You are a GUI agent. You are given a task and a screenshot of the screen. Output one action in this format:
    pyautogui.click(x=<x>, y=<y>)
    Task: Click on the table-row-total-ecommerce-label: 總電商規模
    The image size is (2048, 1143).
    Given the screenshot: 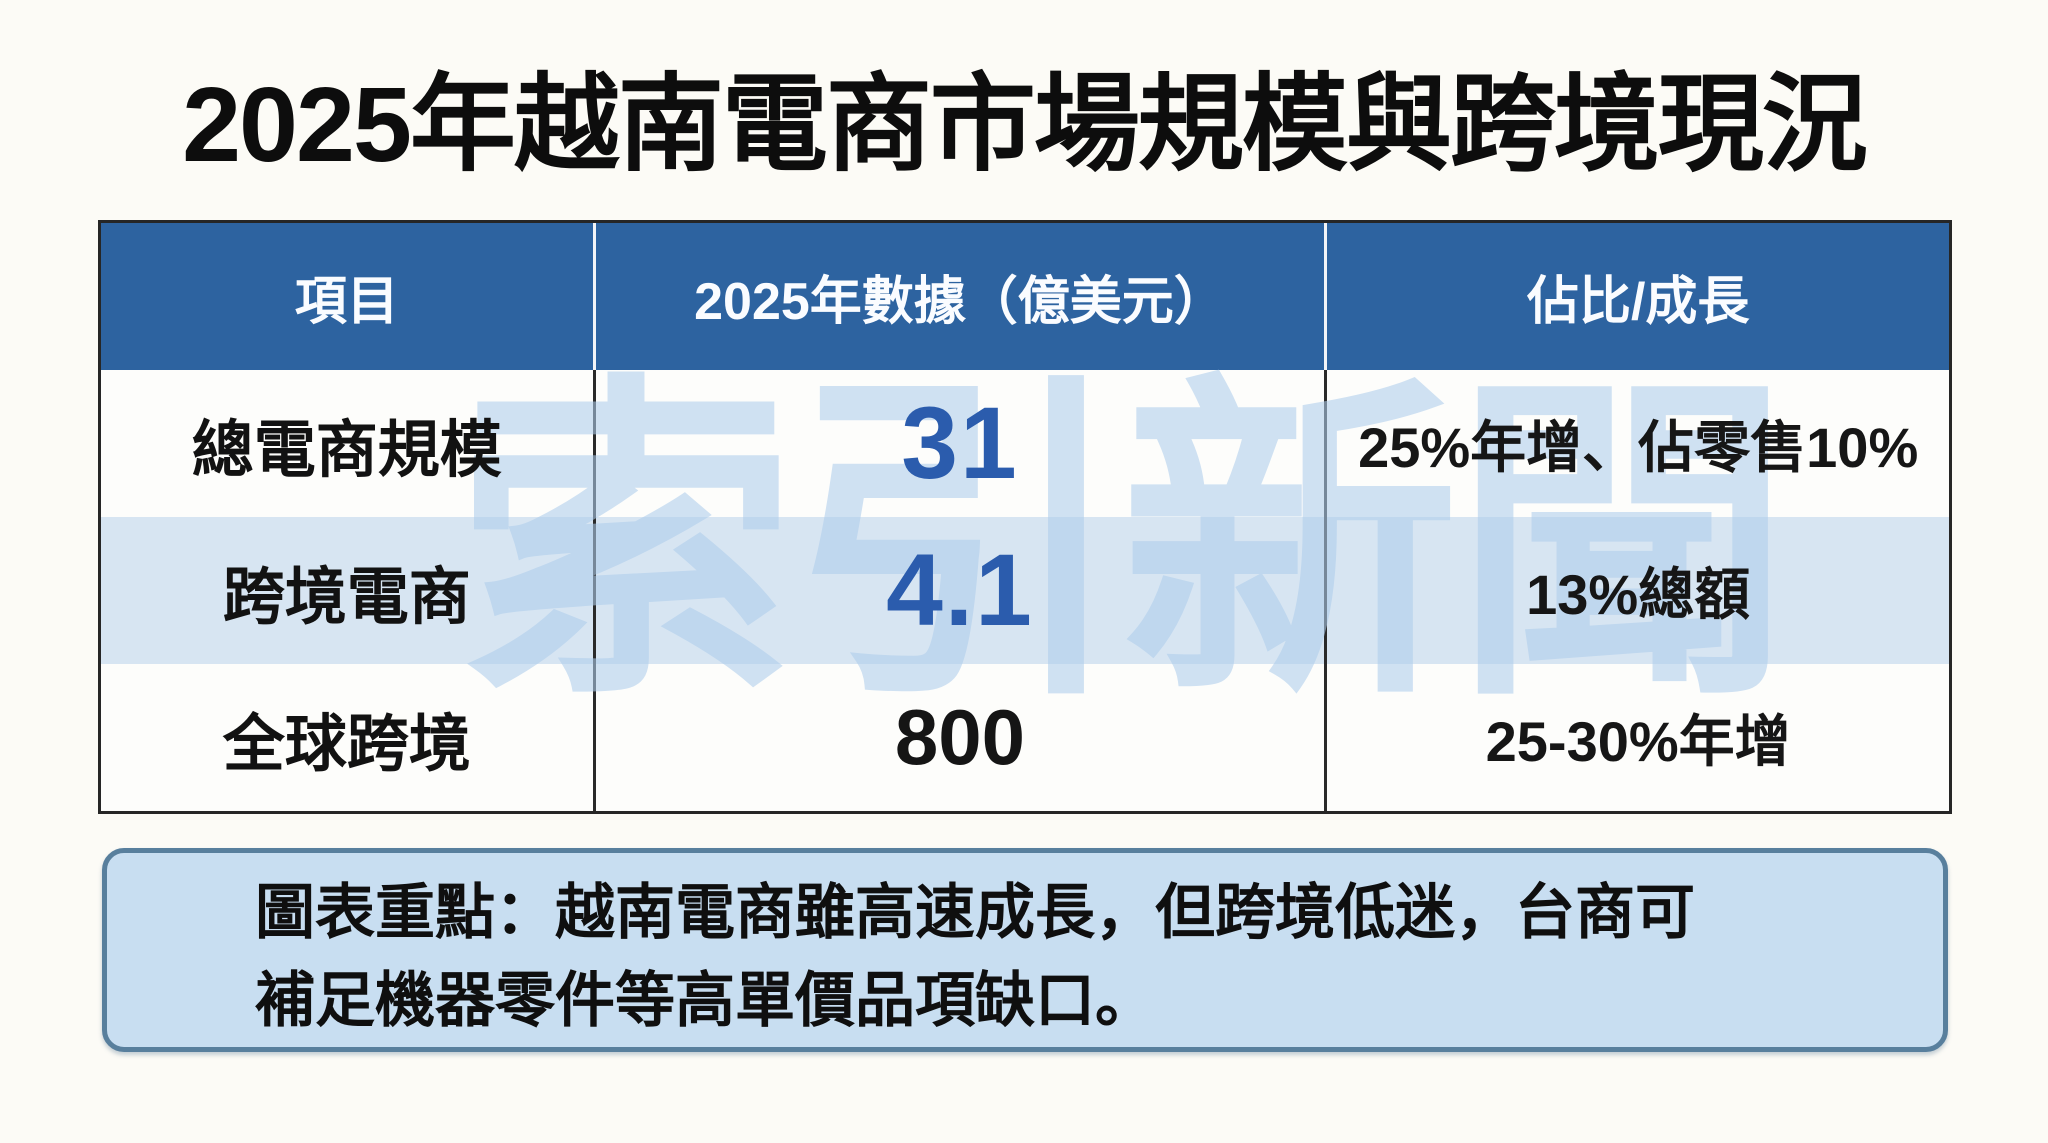 What is the action you would take?
    pyautogui.click(x=347, y=443)
    